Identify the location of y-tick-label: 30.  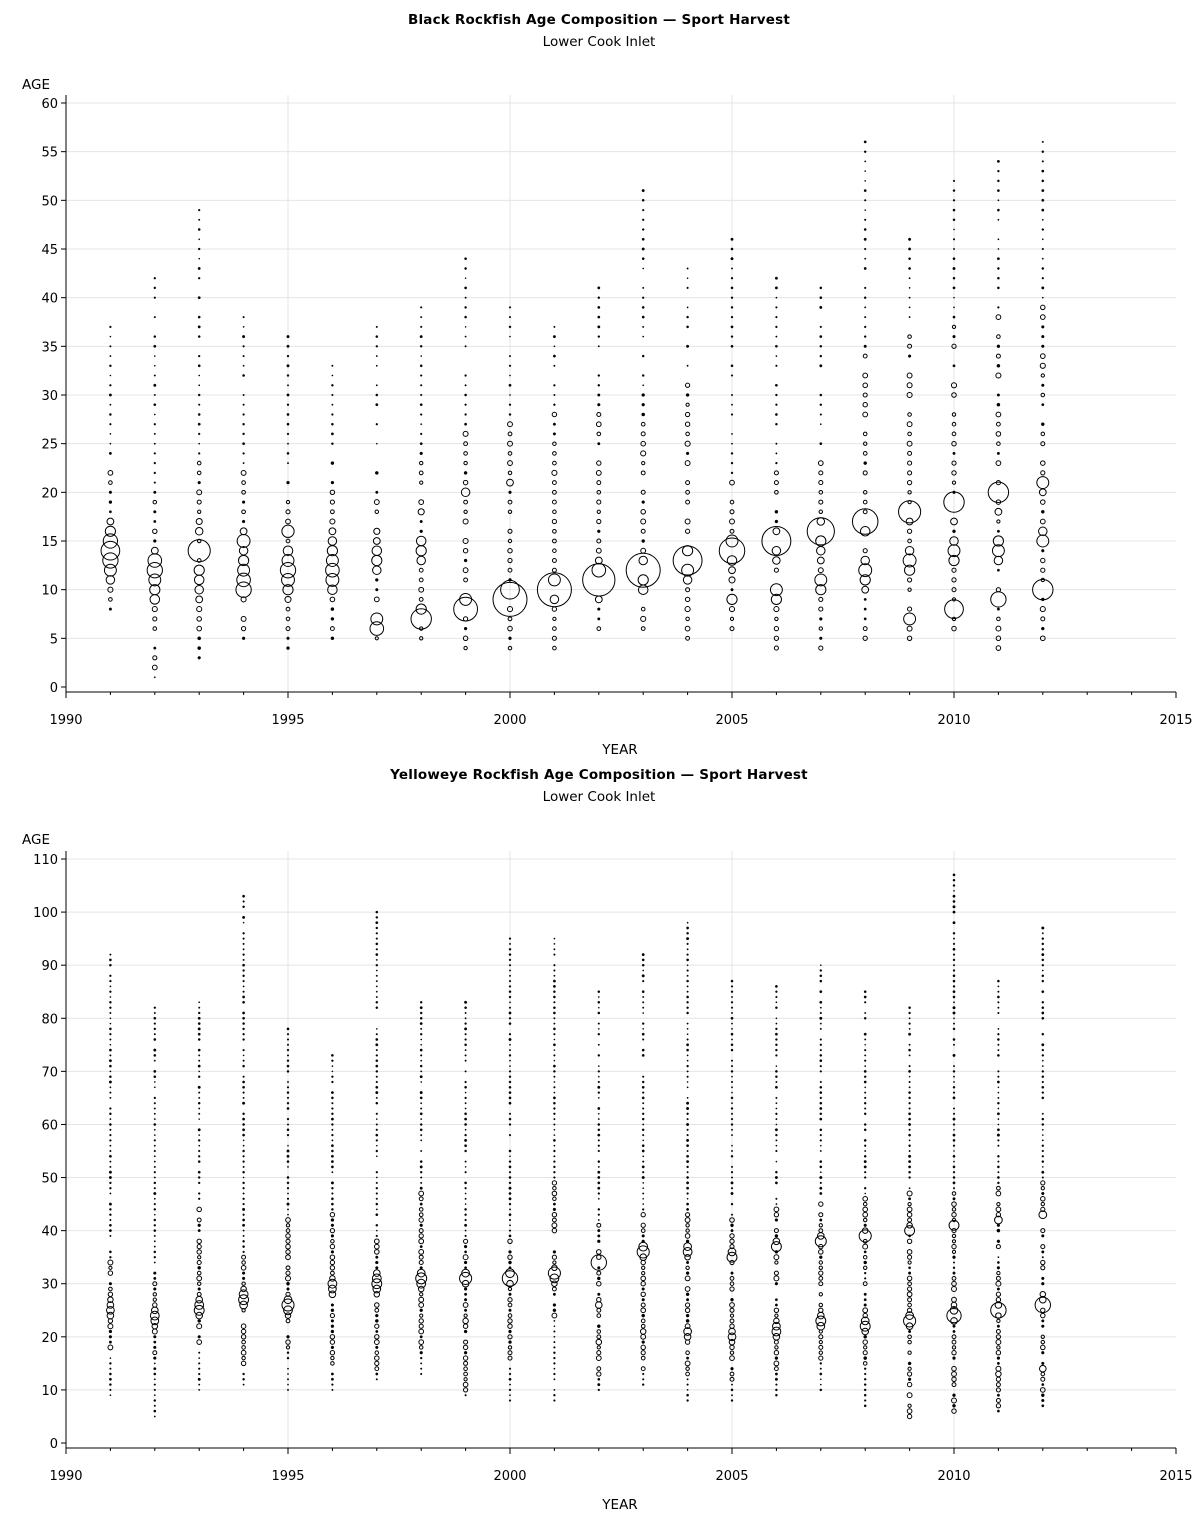
(49, 1285).